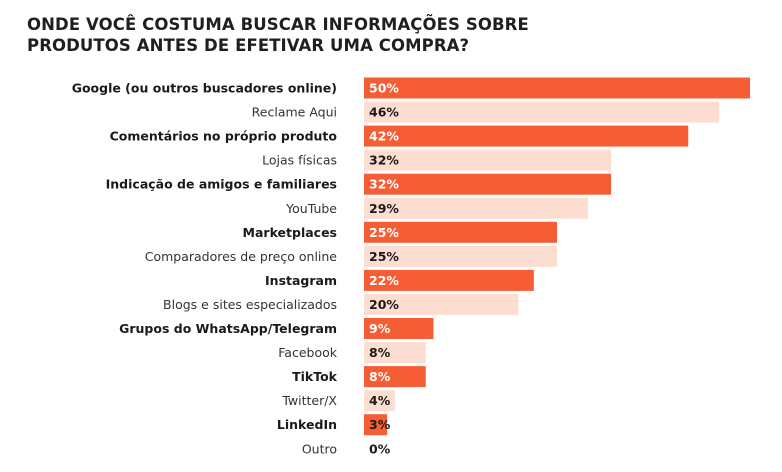 The width and height of the screenshot is (782, 472). I want to click on value-label-2: 42%, so click(384, 136).